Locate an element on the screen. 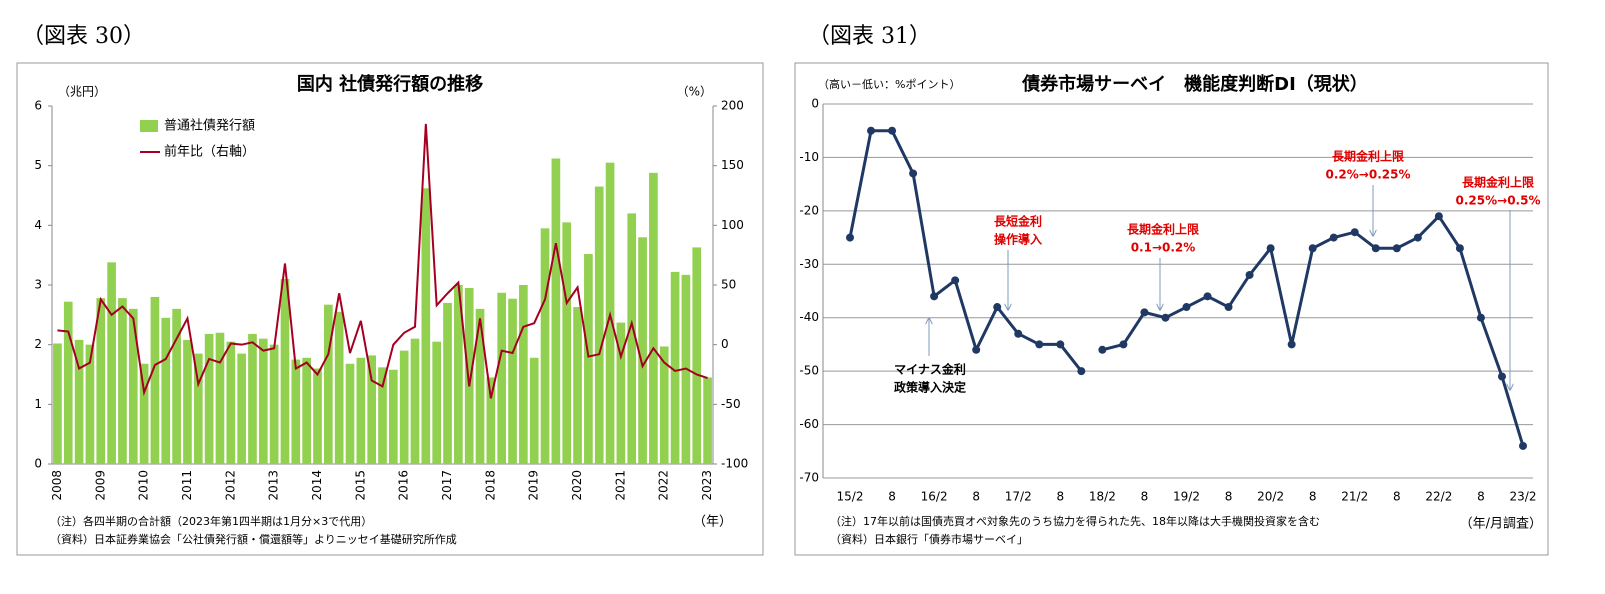 The width and height of the screenshot is (1605, 594). y-tick-label: 6 is located at coordinates (38, 106).